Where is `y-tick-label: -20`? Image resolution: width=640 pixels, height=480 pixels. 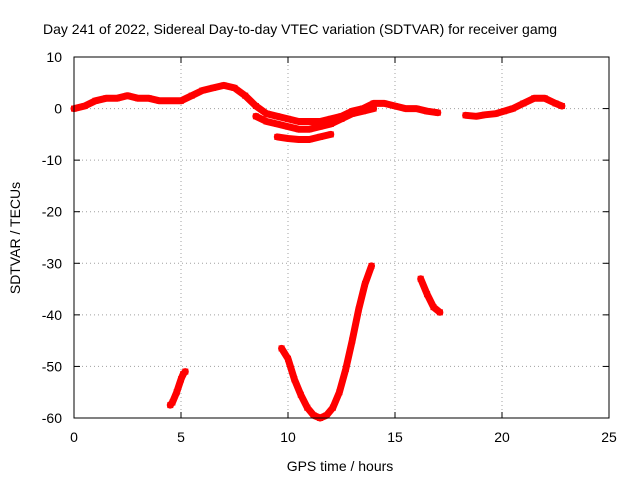 y-tick-label: -20 is located at coordinates (52, 212).